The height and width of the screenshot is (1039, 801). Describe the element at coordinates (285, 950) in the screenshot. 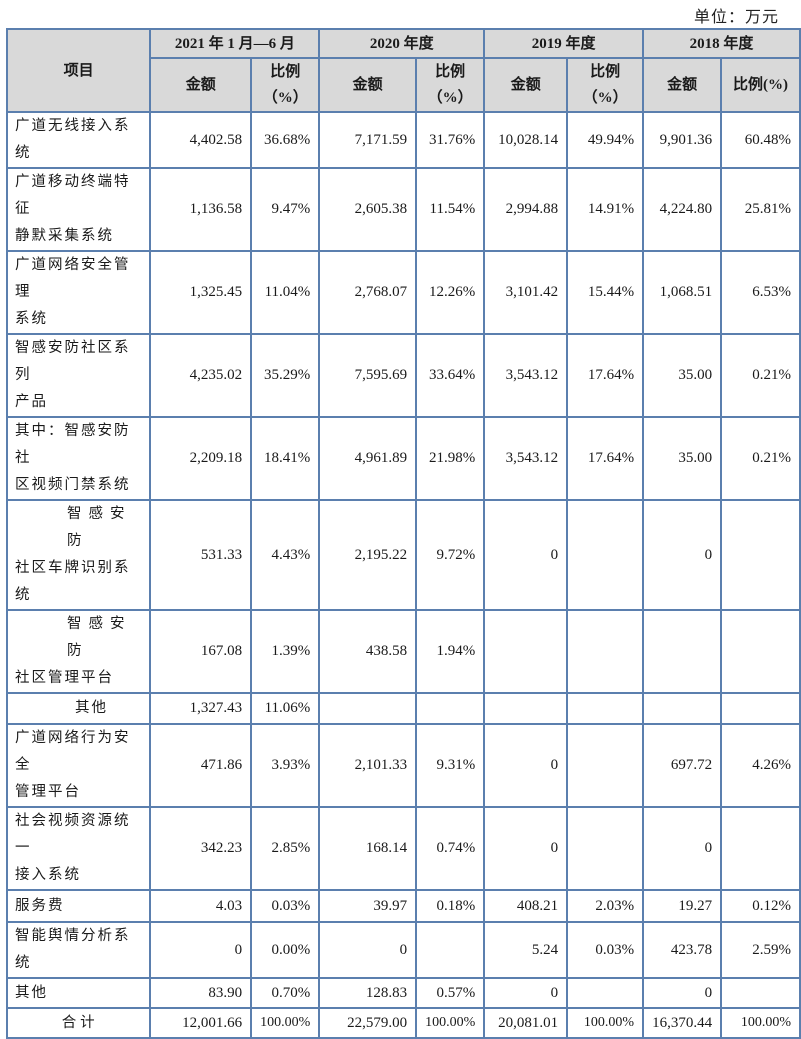

I see `ratio-2021h1: 0.00%` at that location.